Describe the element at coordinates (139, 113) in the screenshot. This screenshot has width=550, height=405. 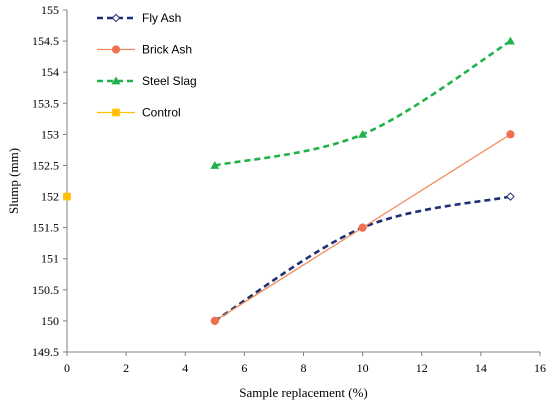
I see `legend-item-control: Control` at that location.